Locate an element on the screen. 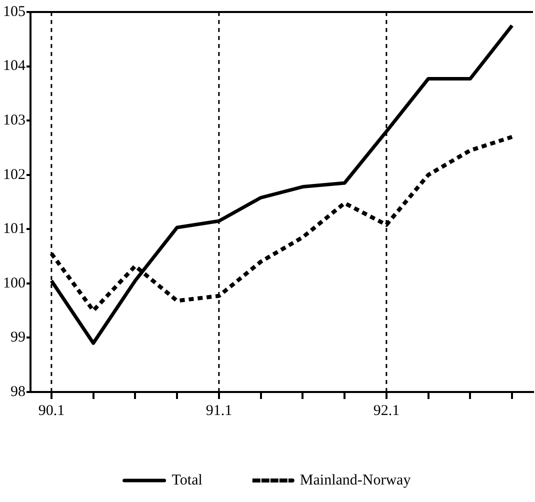 The width and height of the screenshot is (535, 502). x-tick-label: 90.1 is located at coordinates (51, 410).